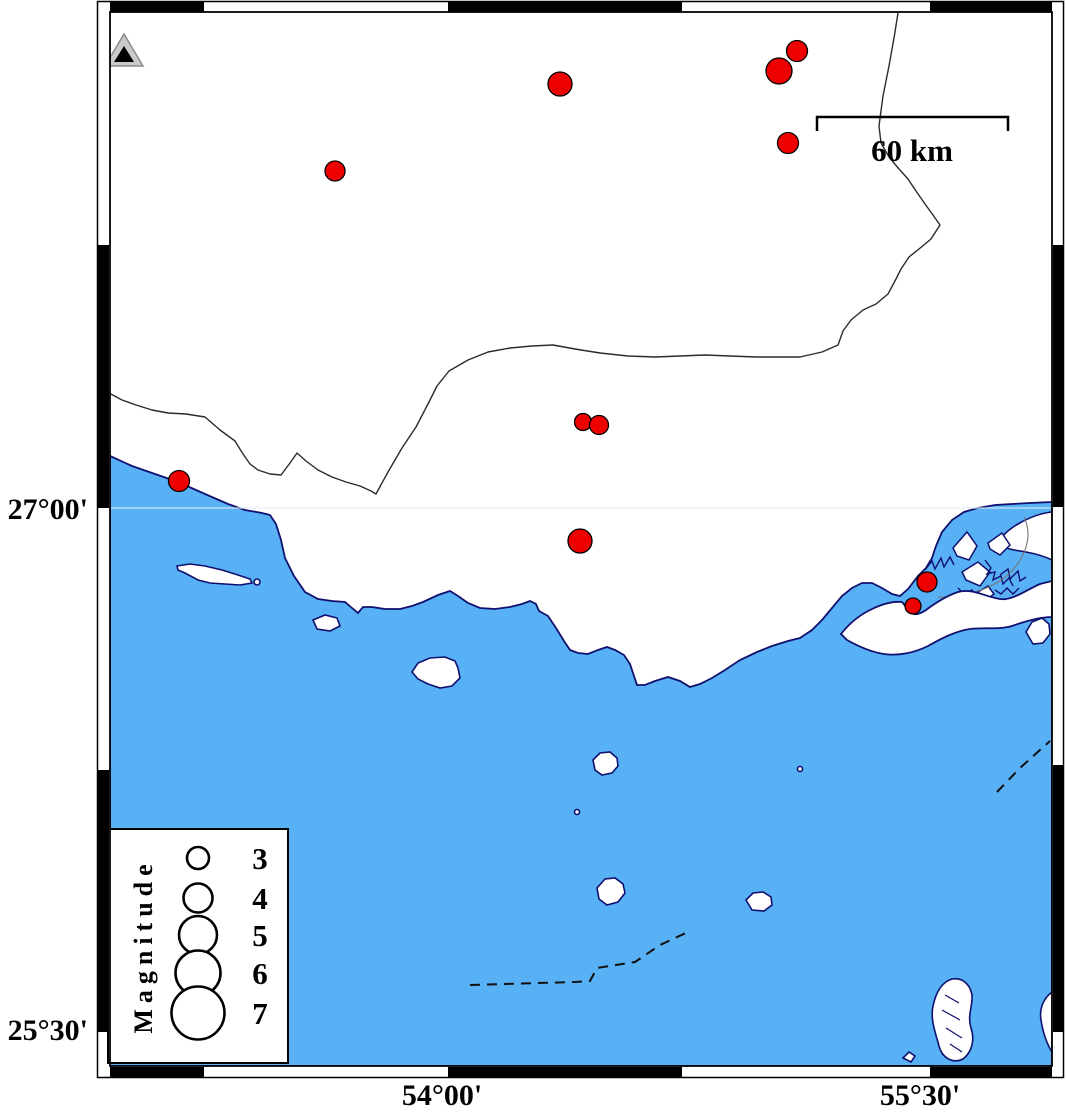 This screenshot has width=1066, height=1114. I want to click on scale-bar-label: 60 km, so click(912, 150).